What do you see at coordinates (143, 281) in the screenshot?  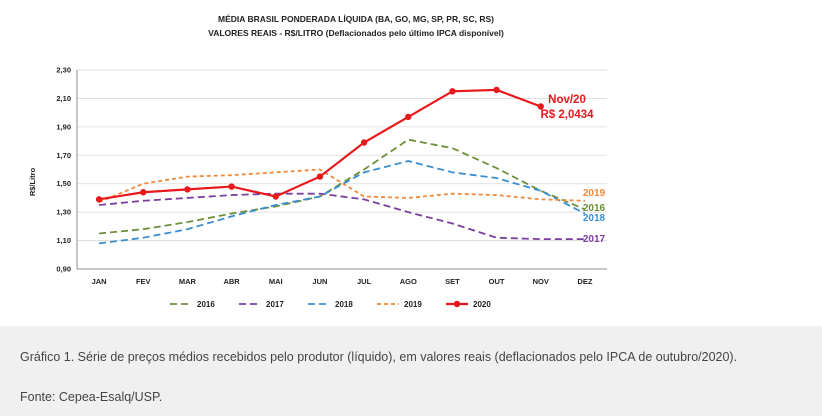 I see `x-tick-label: FEV` at bounding box center [143, 281].